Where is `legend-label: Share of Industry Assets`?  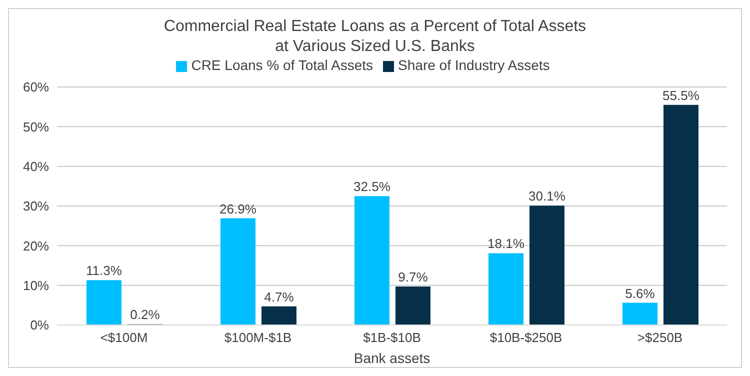
legend-label: Share of Industry Assets is located at coordinates (474, 65).